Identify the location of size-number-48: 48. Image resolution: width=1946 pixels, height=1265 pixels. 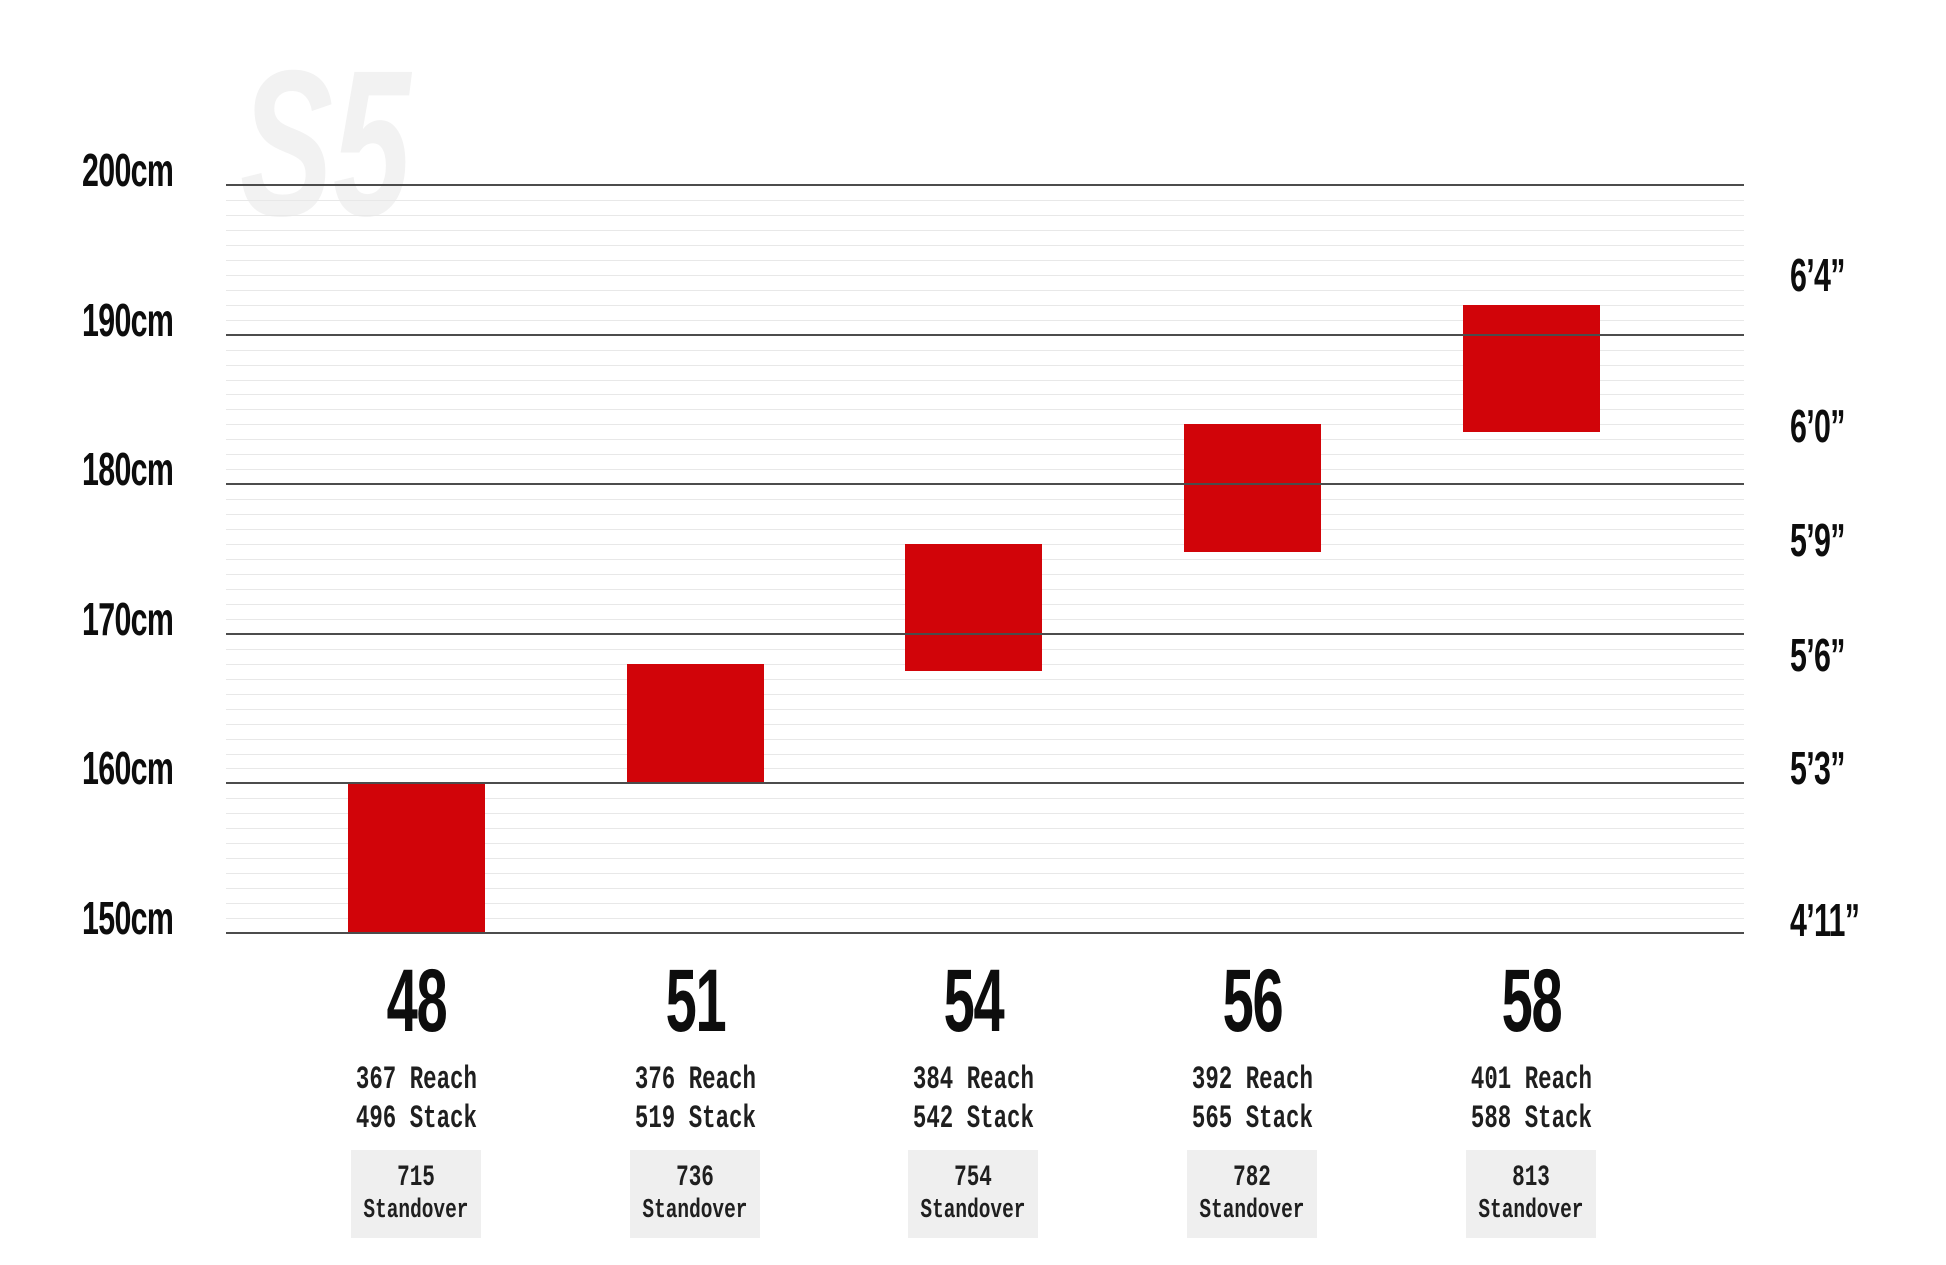
(416, 1000).